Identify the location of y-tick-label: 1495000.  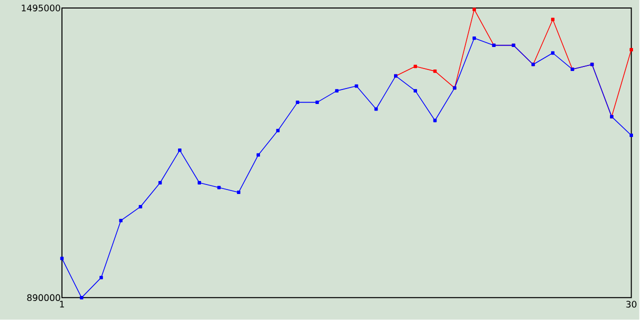
(41, 8).